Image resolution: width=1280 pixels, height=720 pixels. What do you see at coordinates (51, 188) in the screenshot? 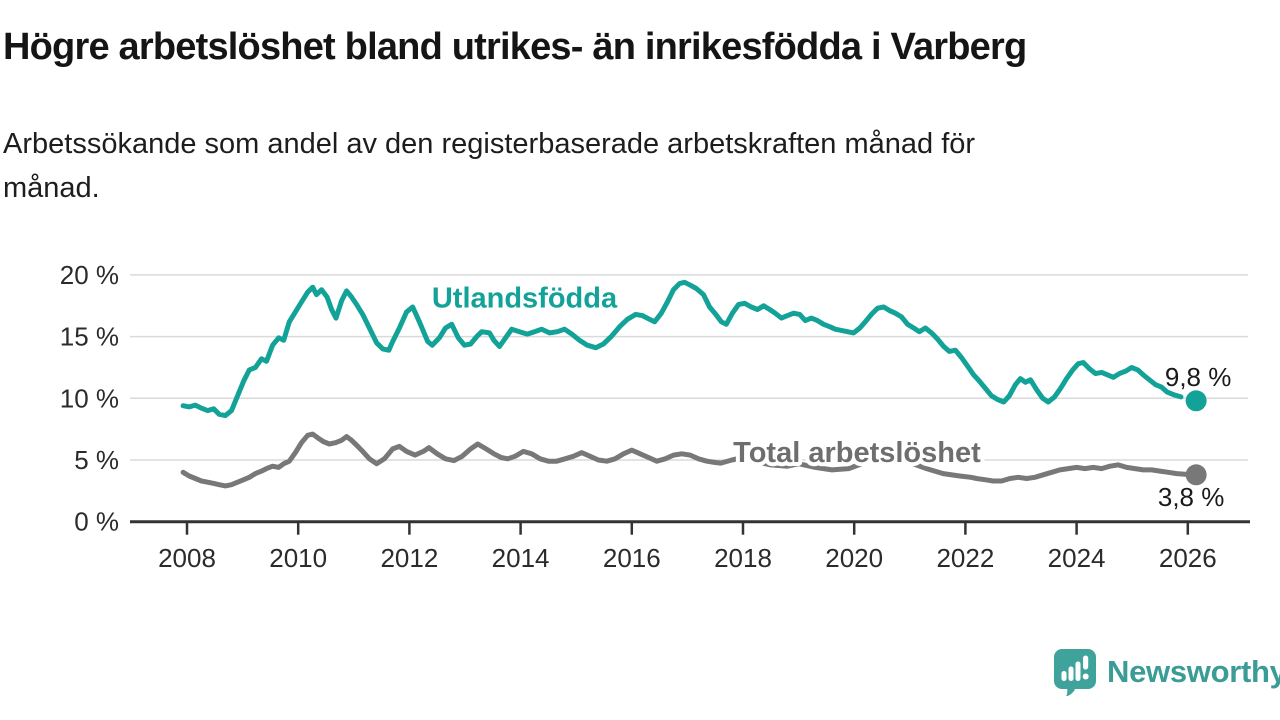
I see `chart-subtitle-line-2: månad.` at bounding box center [51, 188].